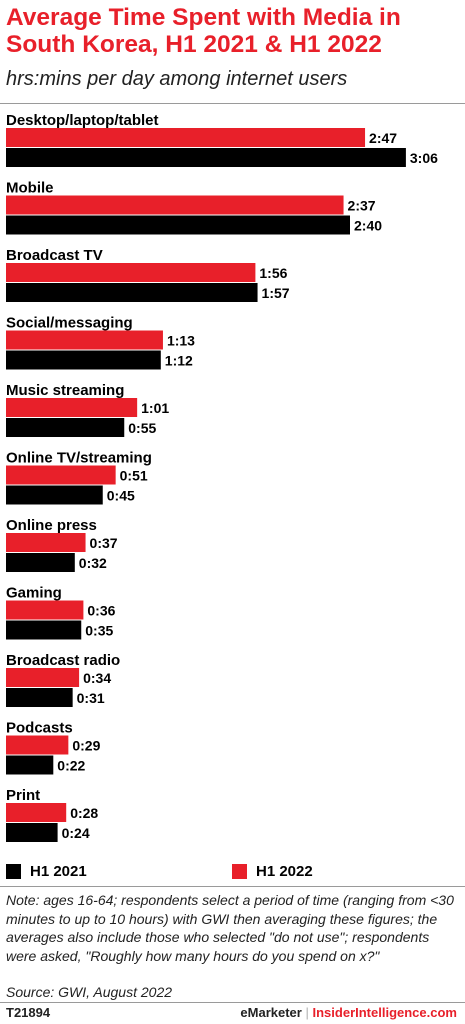  Describe the element at coordinates (54, 495) in the screenshot. I see `bar-h1-2021-online-tv-streaming` at that location.